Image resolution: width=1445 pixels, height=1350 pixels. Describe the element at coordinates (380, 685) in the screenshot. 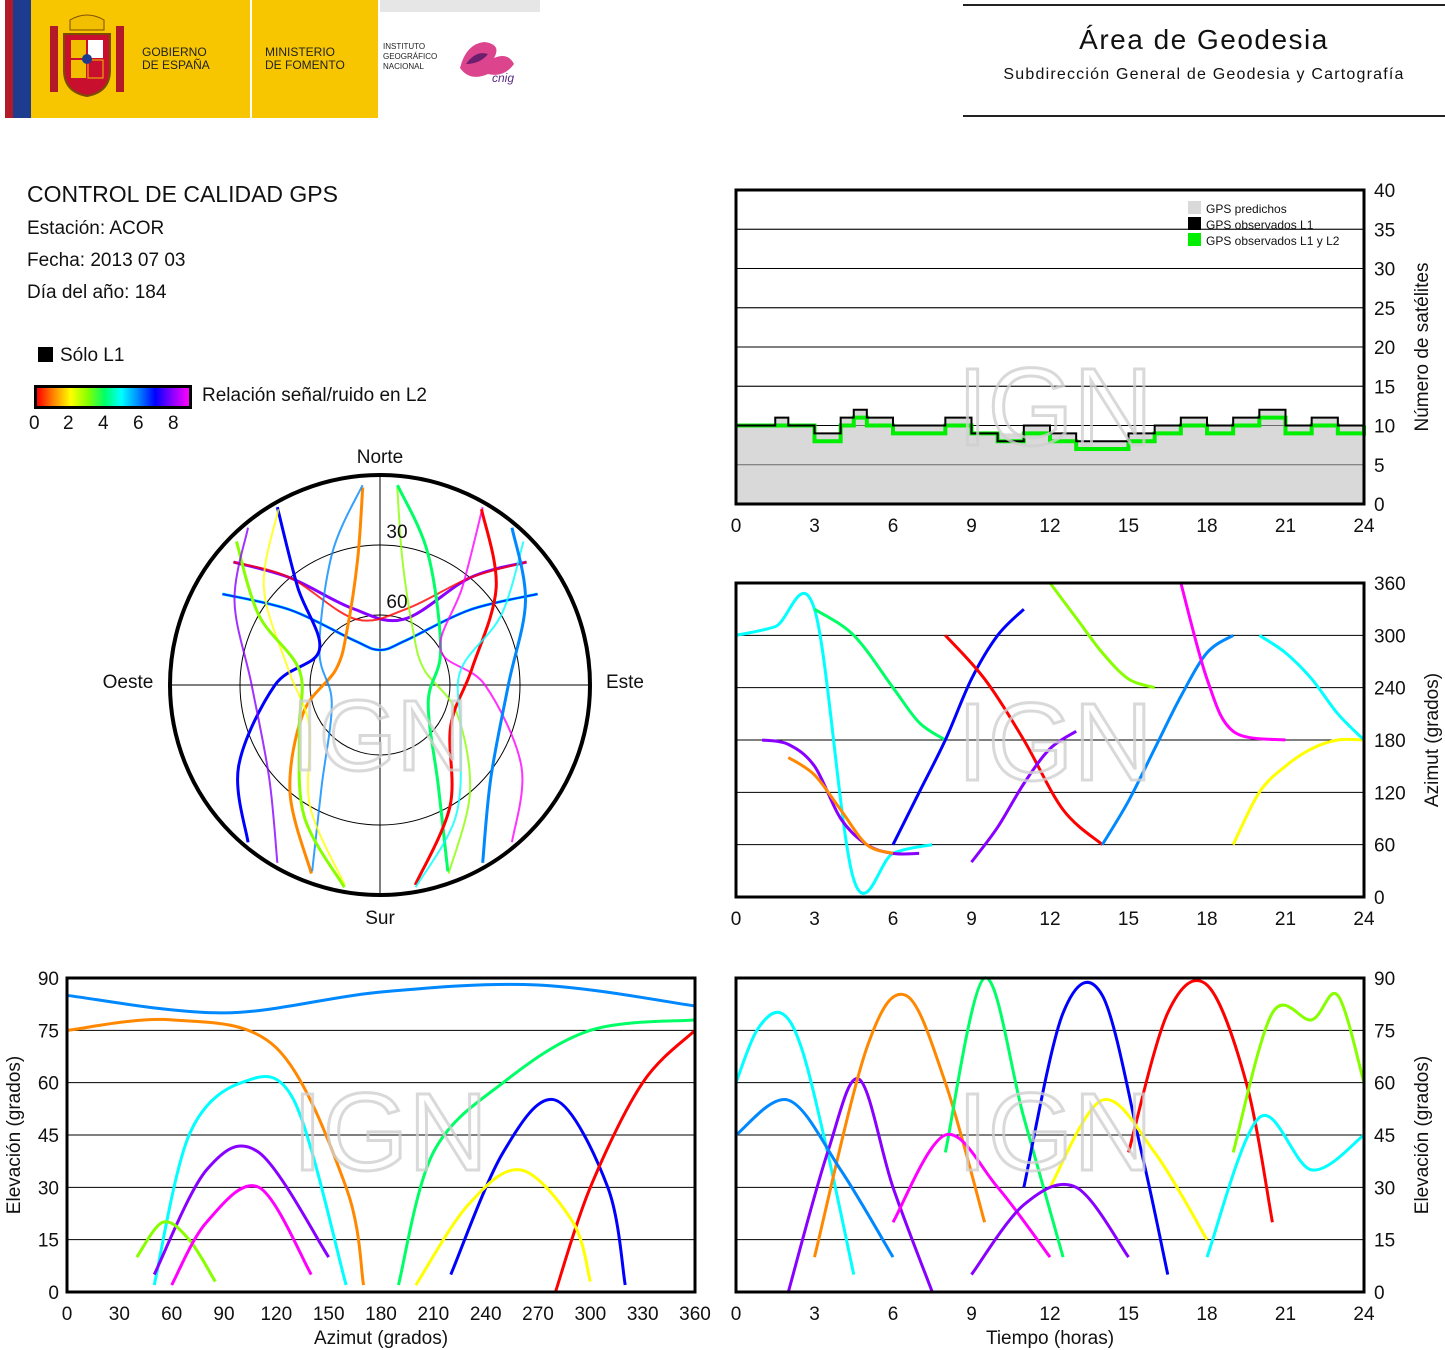

I see `horizon-circle` at that location.